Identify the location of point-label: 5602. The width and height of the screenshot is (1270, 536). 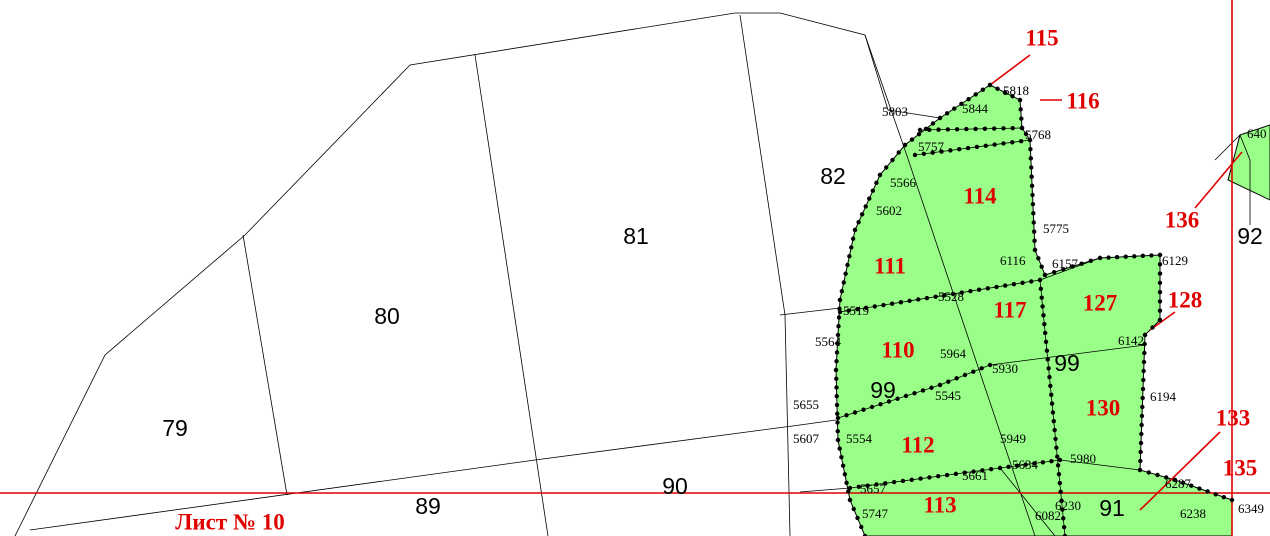
(889, 210).